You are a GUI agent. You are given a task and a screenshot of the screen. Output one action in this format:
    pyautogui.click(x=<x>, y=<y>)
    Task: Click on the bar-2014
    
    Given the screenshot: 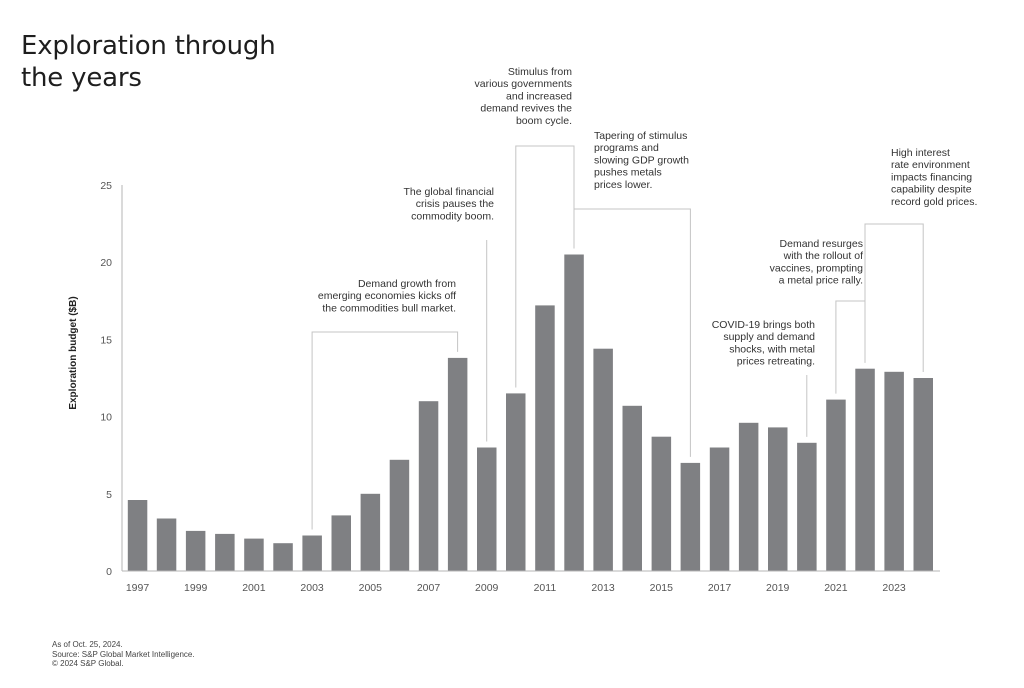 What is the action you would take?
    pyautogui.click(x=632, y=488)
    